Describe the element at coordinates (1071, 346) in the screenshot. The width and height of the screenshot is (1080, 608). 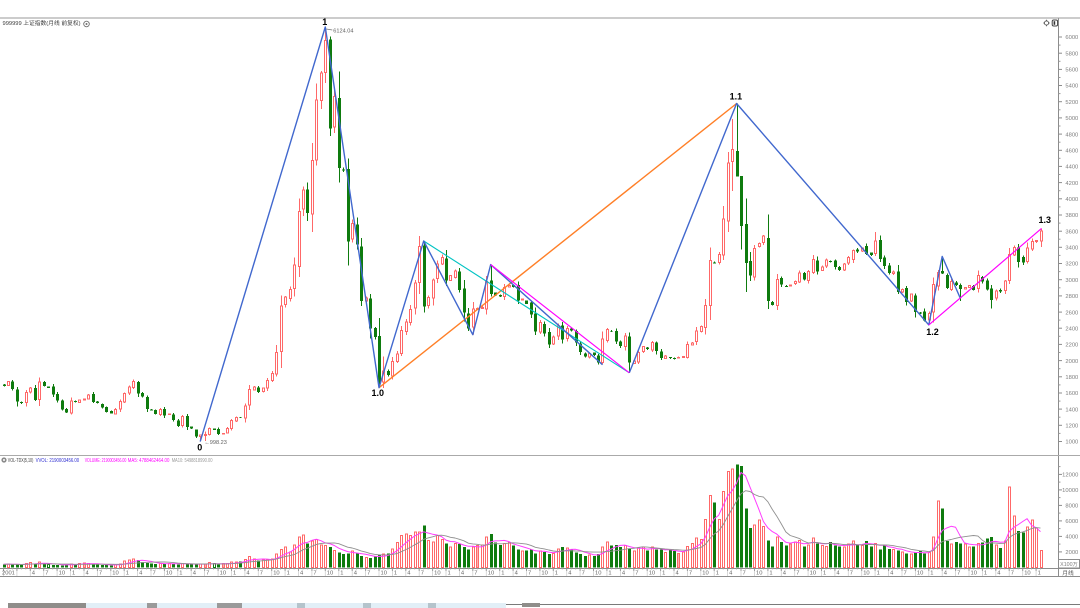
I see `svg-text: 2200` at that location.